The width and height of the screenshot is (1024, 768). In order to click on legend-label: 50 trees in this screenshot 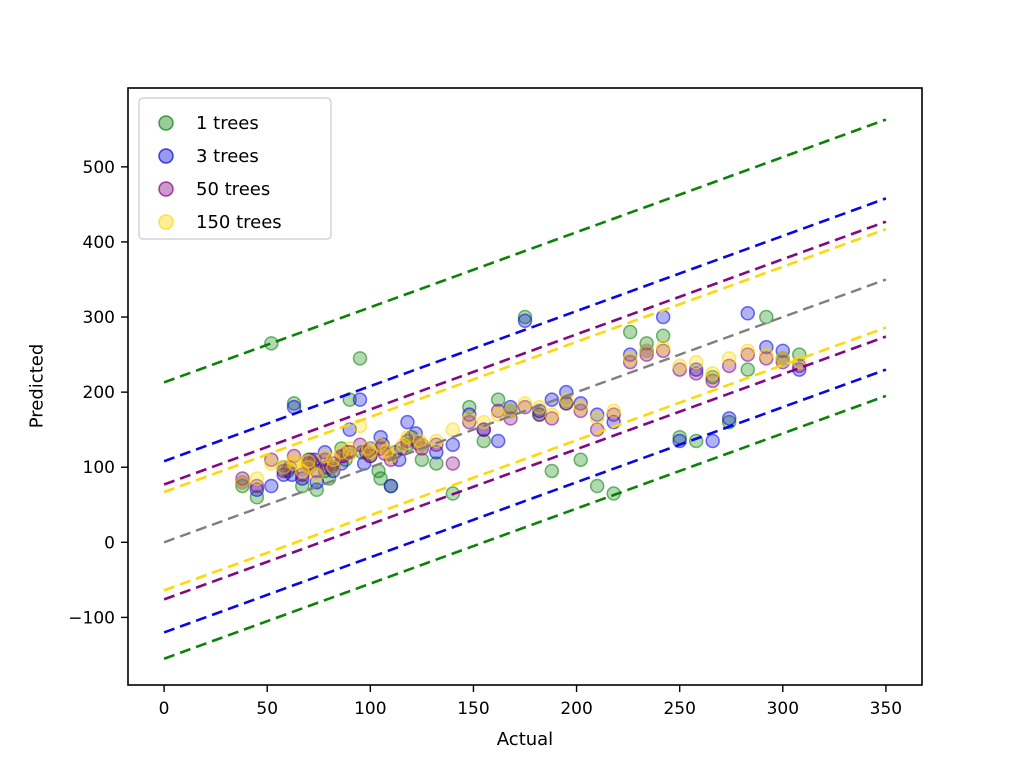, I will do `click(233, 189)`.